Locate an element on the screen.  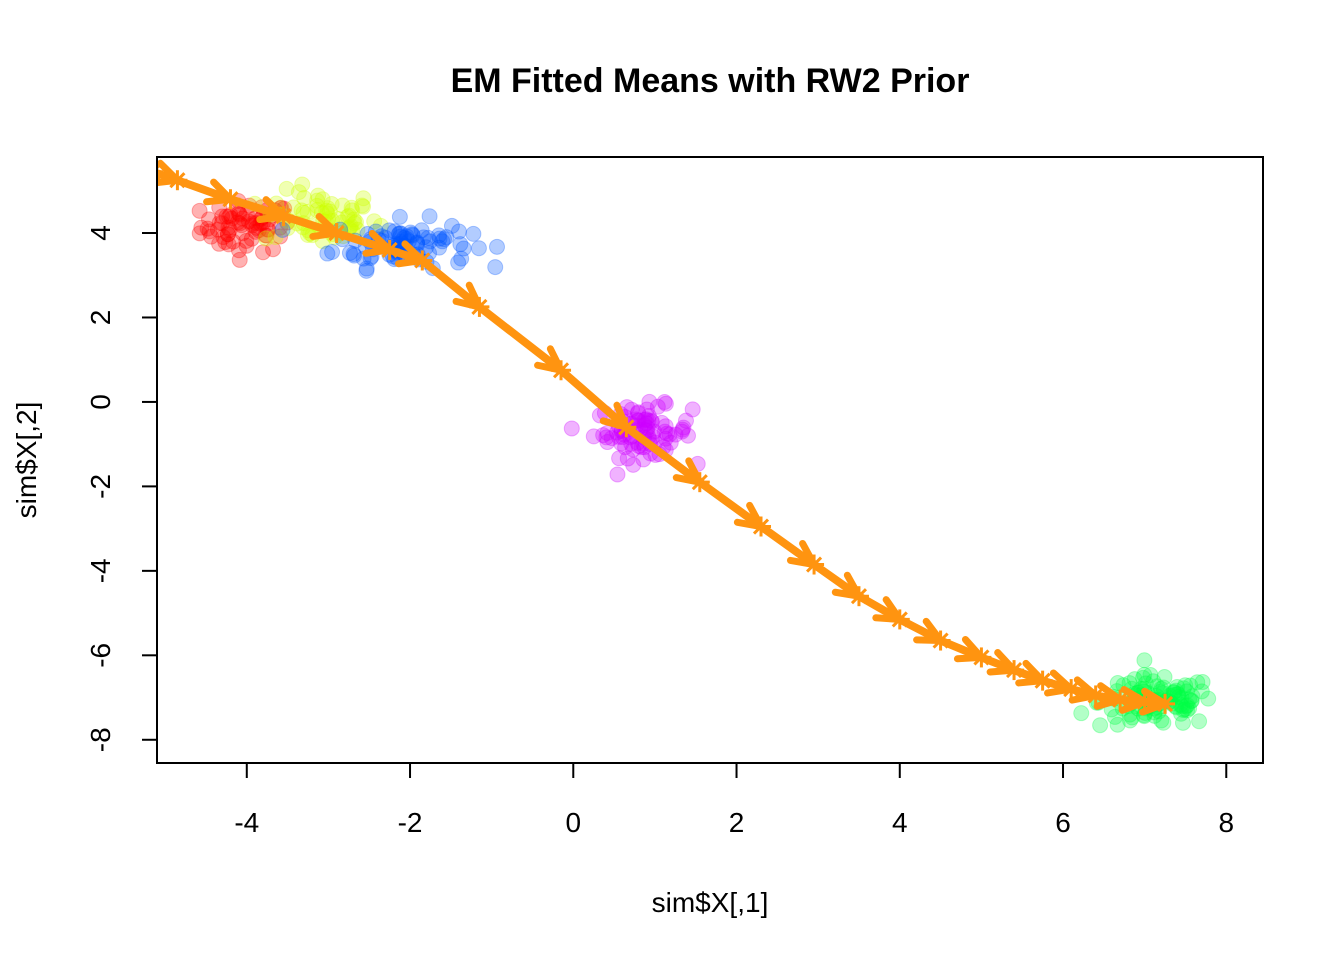
x-tick-label: -2 is located at coordinates (410, 822).